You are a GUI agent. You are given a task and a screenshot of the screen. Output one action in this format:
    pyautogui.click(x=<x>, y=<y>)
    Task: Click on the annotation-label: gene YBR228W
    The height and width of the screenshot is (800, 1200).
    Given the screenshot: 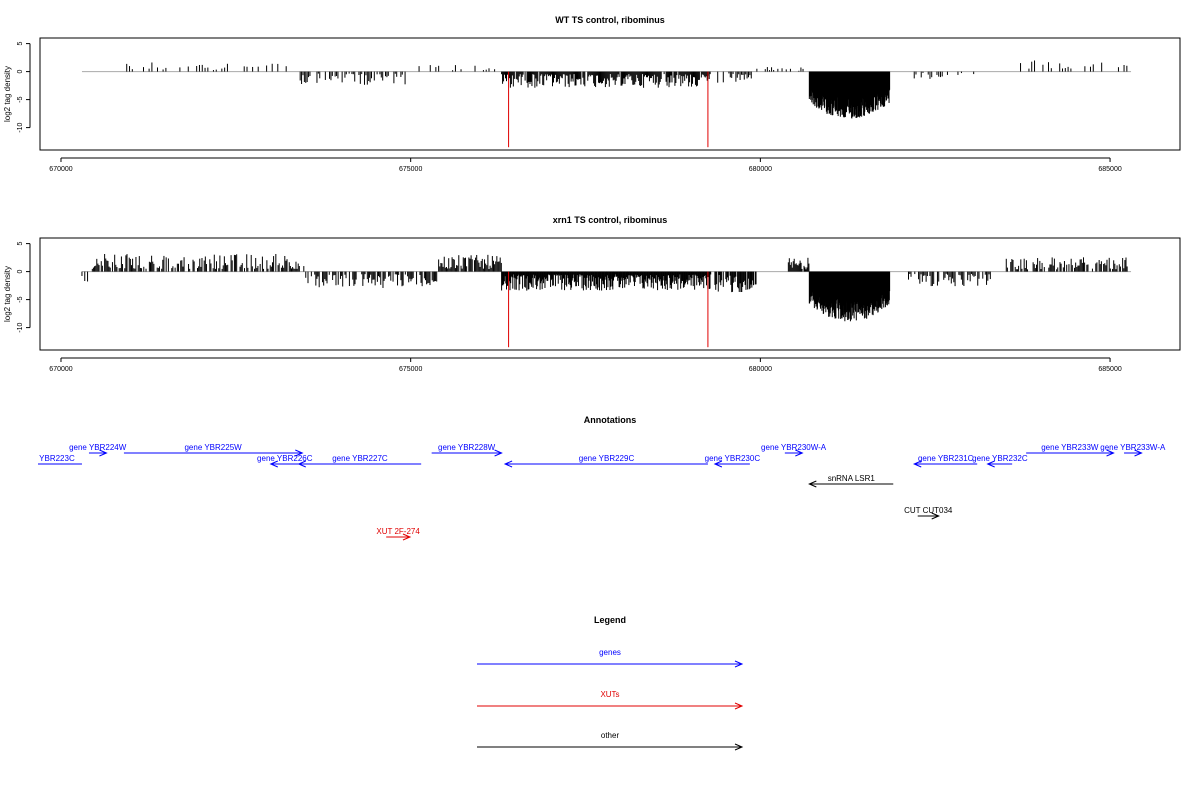 What is the action you would take?
    pyautogui.click(x=467, y=447)
    